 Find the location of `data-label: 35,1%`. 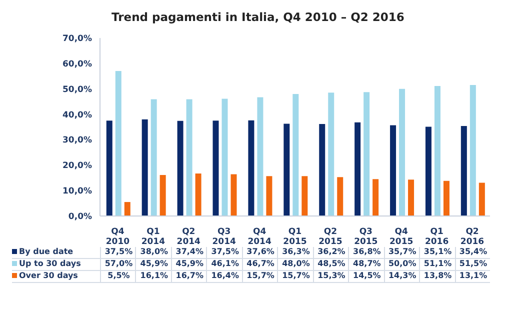

data-label: 35,1% is located at coordinates (437, 252).